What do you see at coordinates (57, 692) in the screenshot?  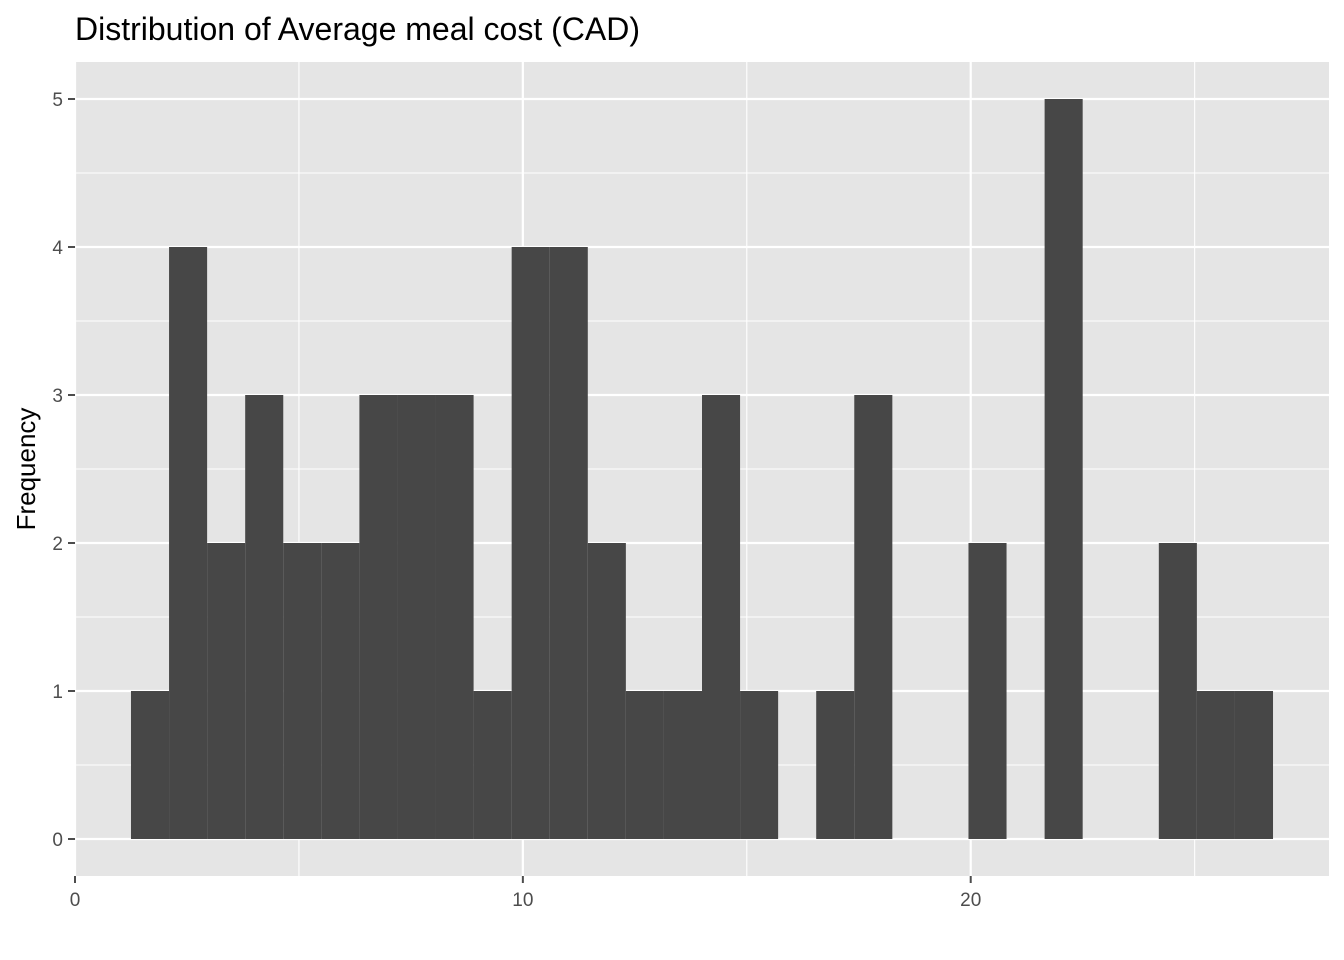 I see `y-tick-label: 1` at bounding box center [57, 692].